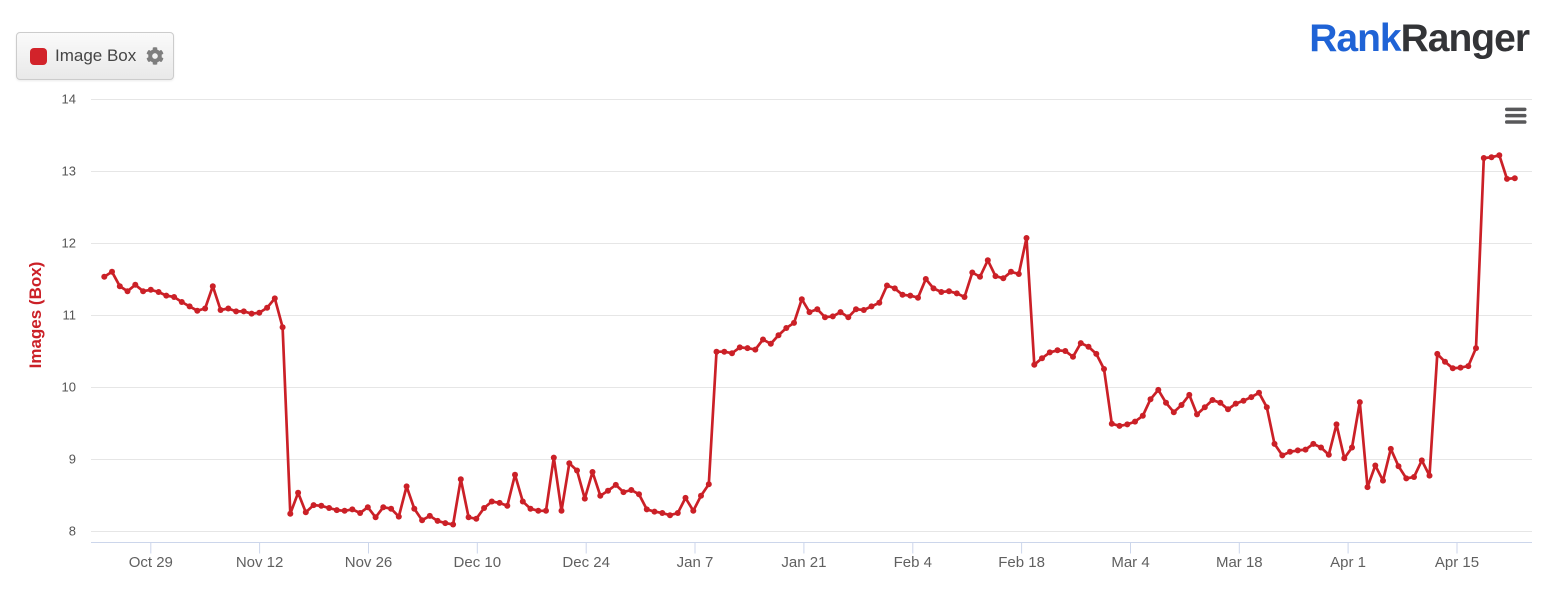 This screenshot has width=1564, height=607. I want to click on svg-text: Dec 10, so click(478, 562).